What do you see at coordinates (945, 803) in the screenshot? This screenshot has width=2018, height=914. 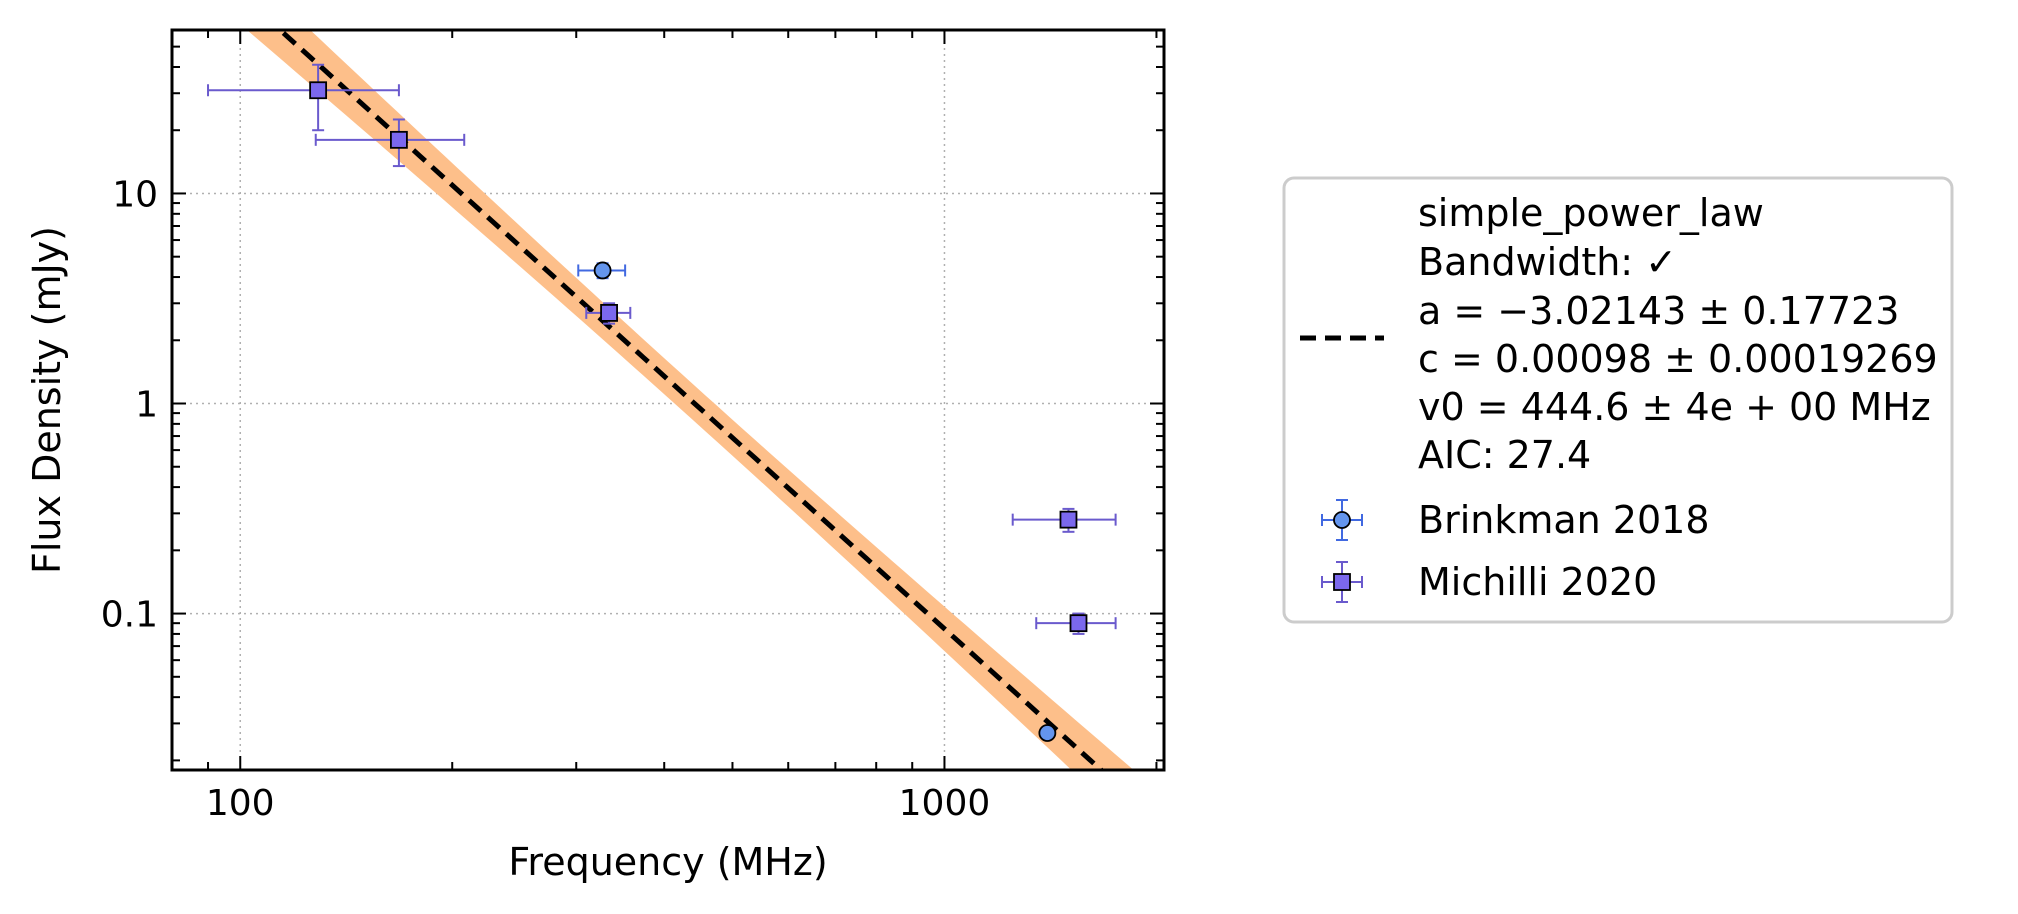 I see `x-tick-label: 1000` at bounding box center [945, 803].